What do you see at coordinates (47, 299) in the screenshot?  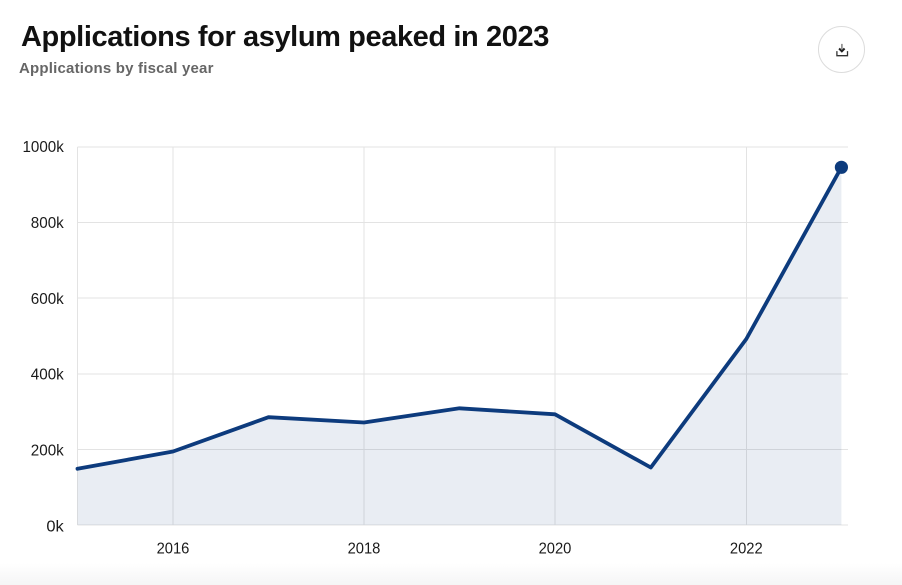 I see `svg-text: 600k` at bounding box center [47, 299].